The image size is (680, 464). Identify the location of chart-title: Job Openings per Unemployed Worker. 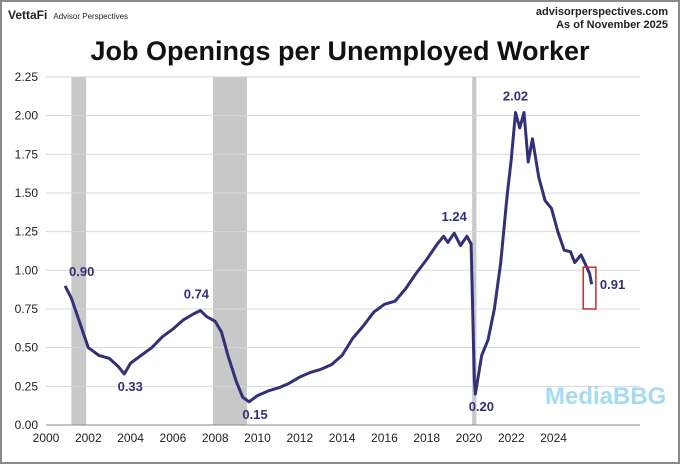
(340, 51).